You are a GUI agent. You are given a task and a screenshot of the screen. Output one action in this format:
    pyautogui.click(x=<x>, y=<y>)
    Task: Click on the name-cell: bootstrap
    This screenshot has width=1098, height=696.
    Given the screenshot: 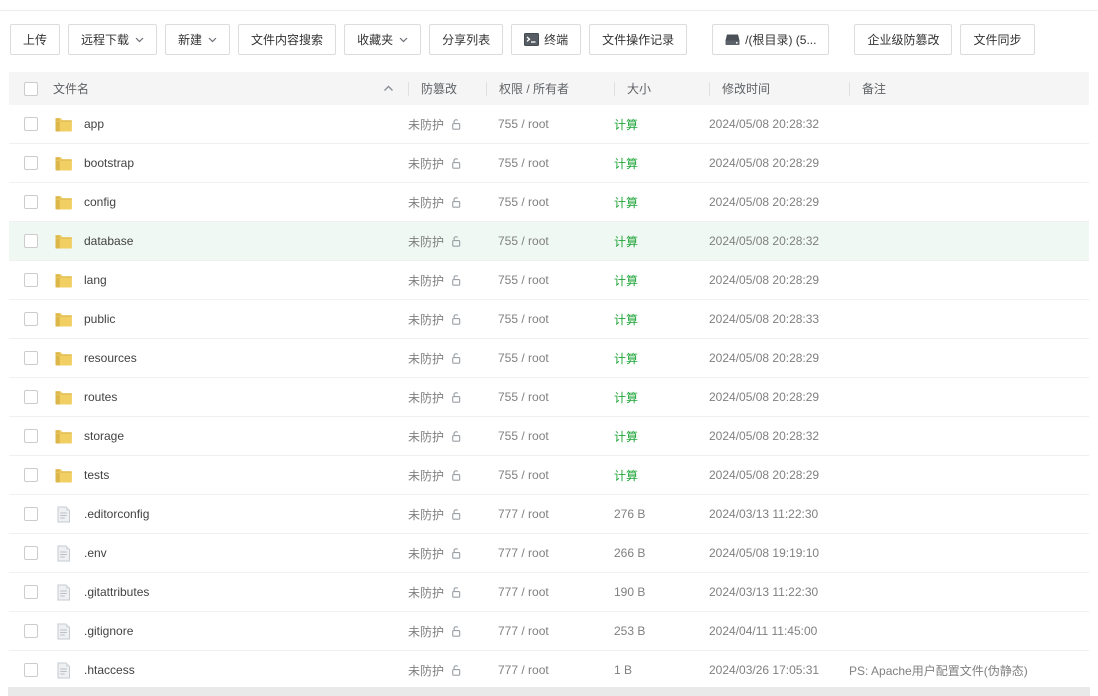 What is the action you would take?
    pyautogui.click(x=230, y=163)
    